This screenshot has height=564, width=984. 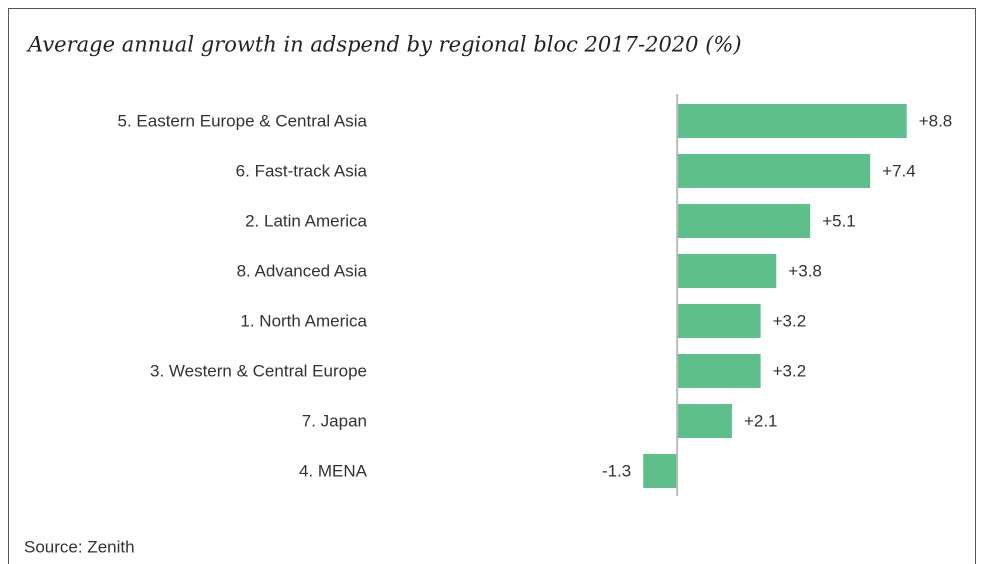 I want to click on category-label: 8. Advanced Asia, so click(x=302, y=270).